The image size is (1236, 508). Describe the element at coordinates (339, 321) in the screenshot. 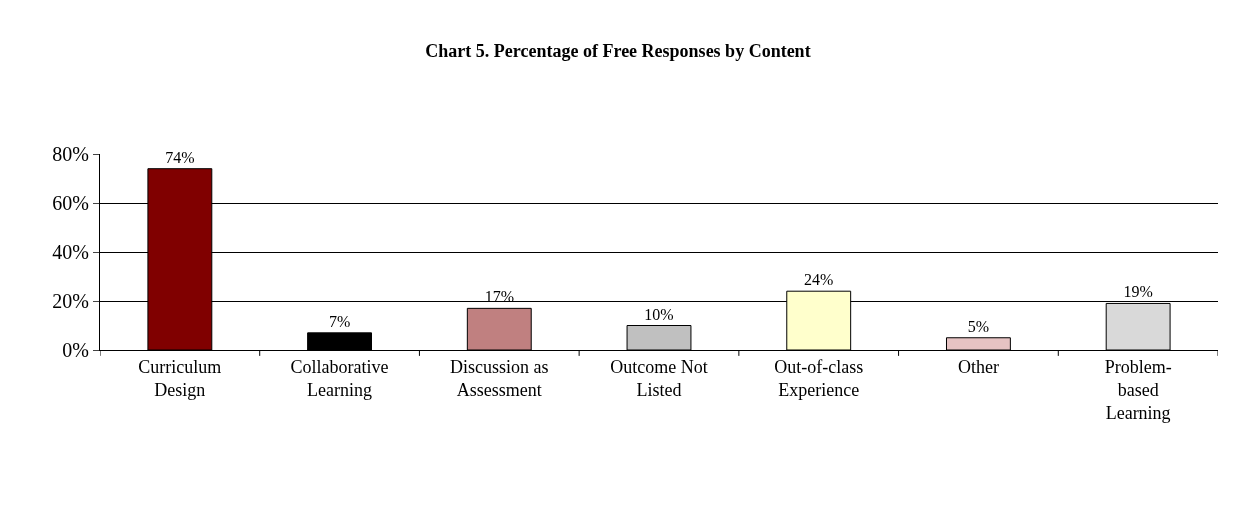

I see `data-label: 7%` at that location.